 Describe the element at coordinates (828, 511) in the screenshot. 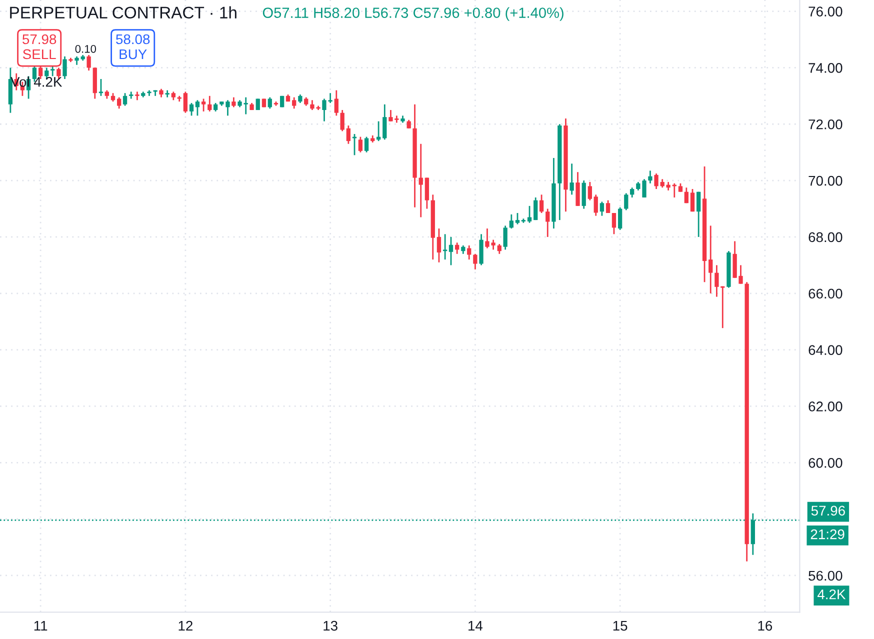

I see `ref-line-label: 57.96` at that location.